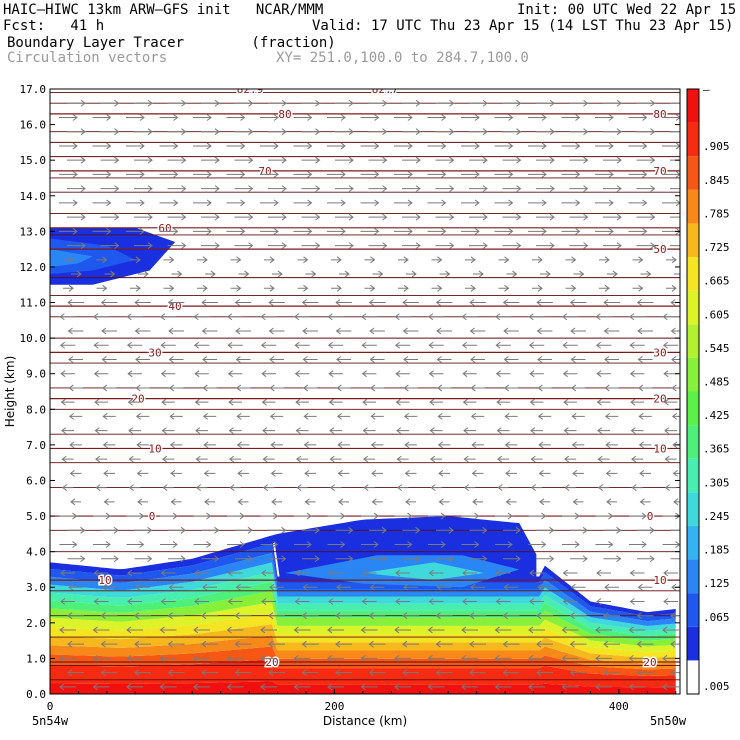 Image resolution: width=740 pixels, height=740 pixels. I want to click on temp-contour-label: 82.9, so click(250, 89).